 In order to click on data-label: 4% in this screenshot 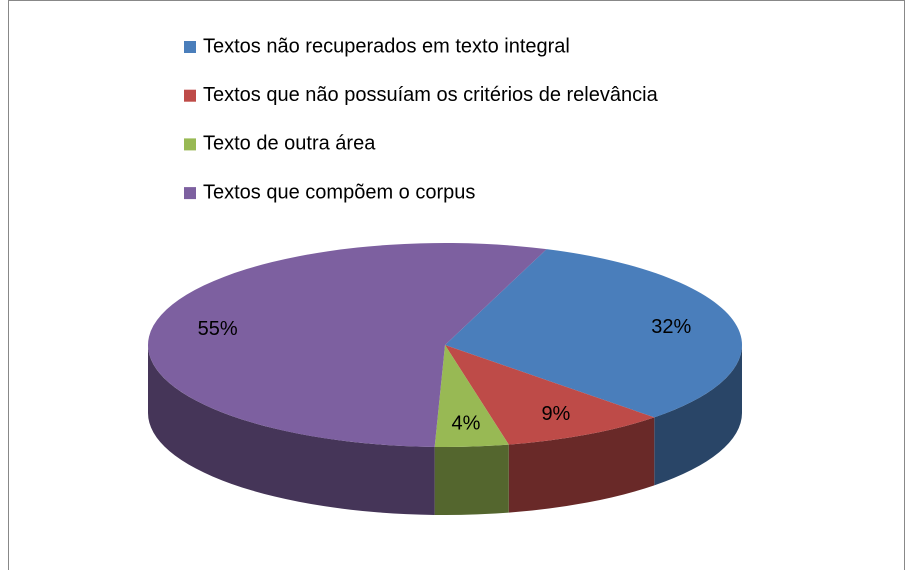, I will do `click(466, 424)`.